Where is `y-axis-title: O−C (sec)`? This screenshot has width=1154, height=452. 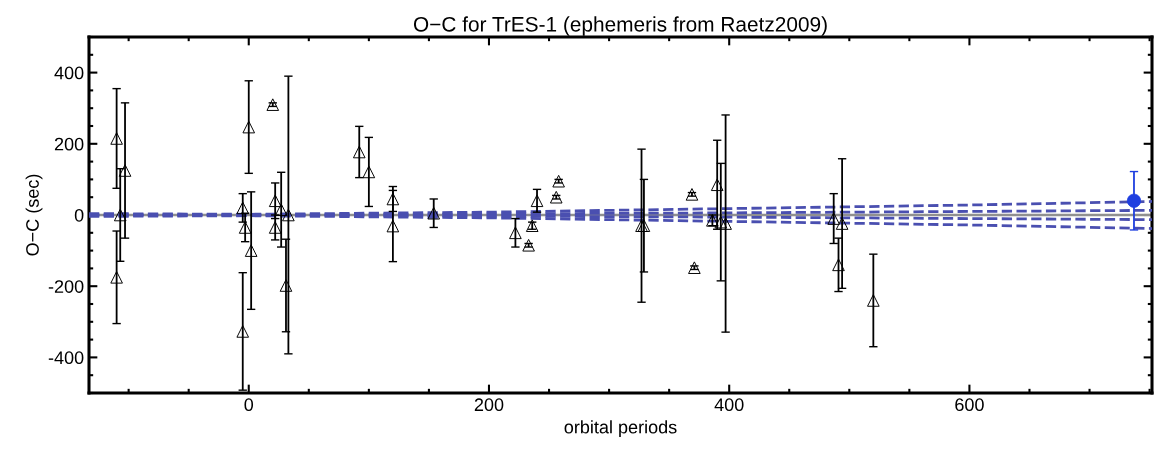
y-axis-title: O−C (sec) is located at coordinates (34, 215).